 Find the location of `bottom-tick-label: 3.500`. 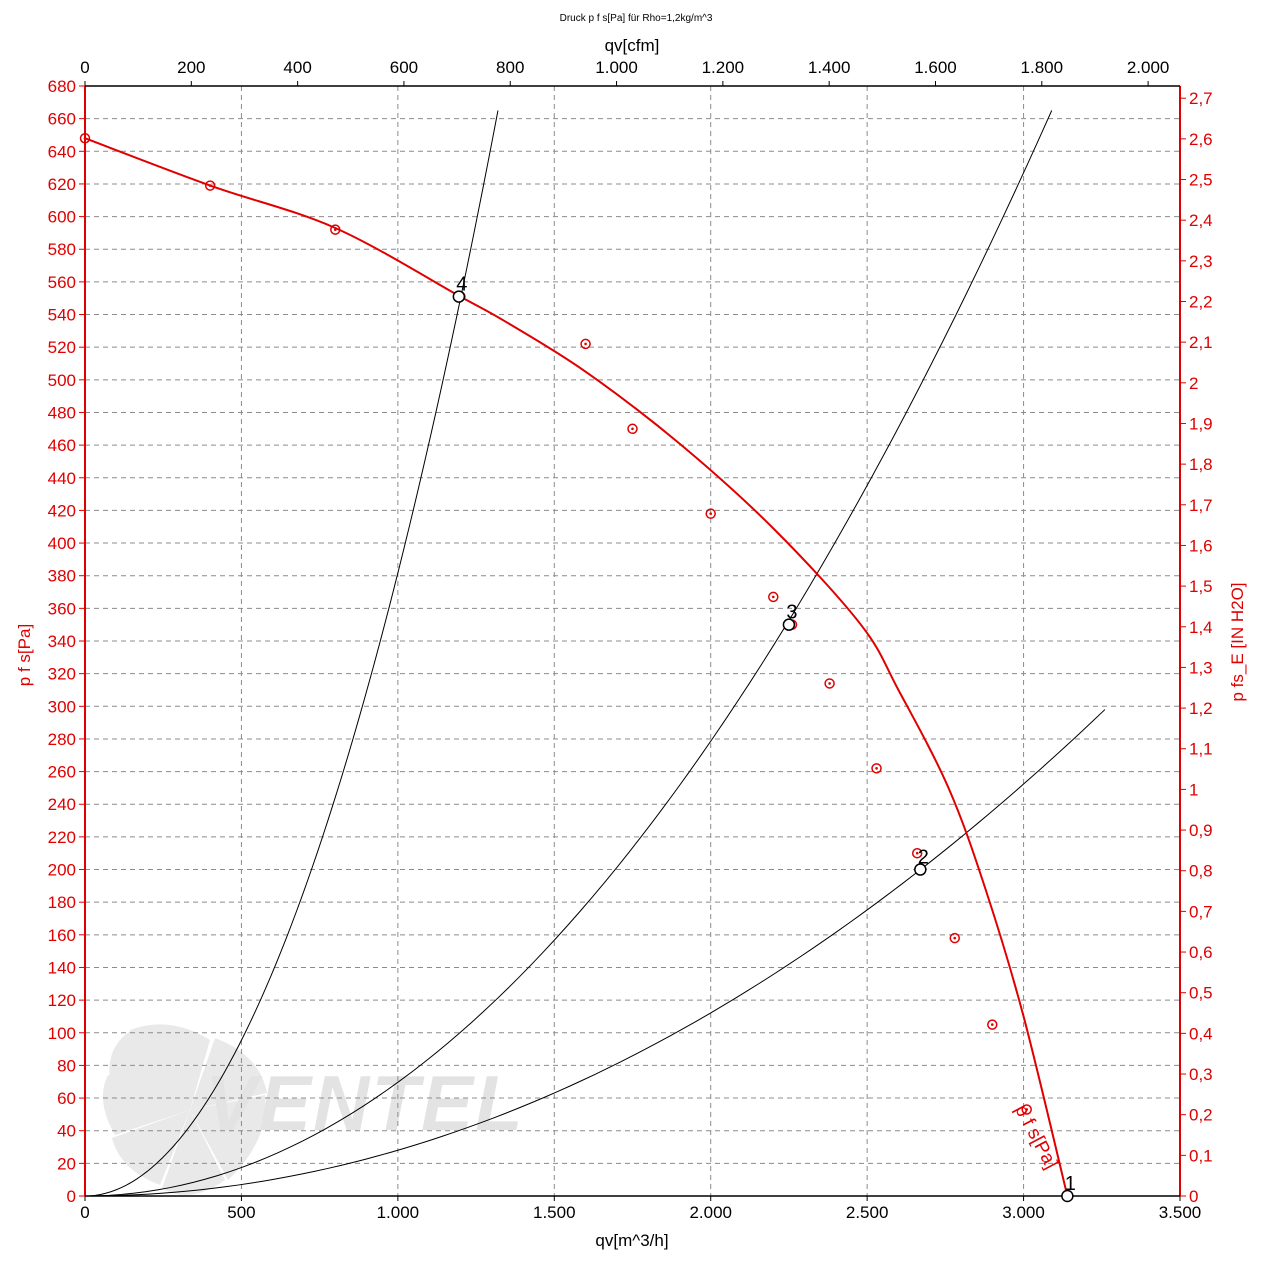

bottom-tick-label: 3.500 is located at coordinates (1180, 1212).